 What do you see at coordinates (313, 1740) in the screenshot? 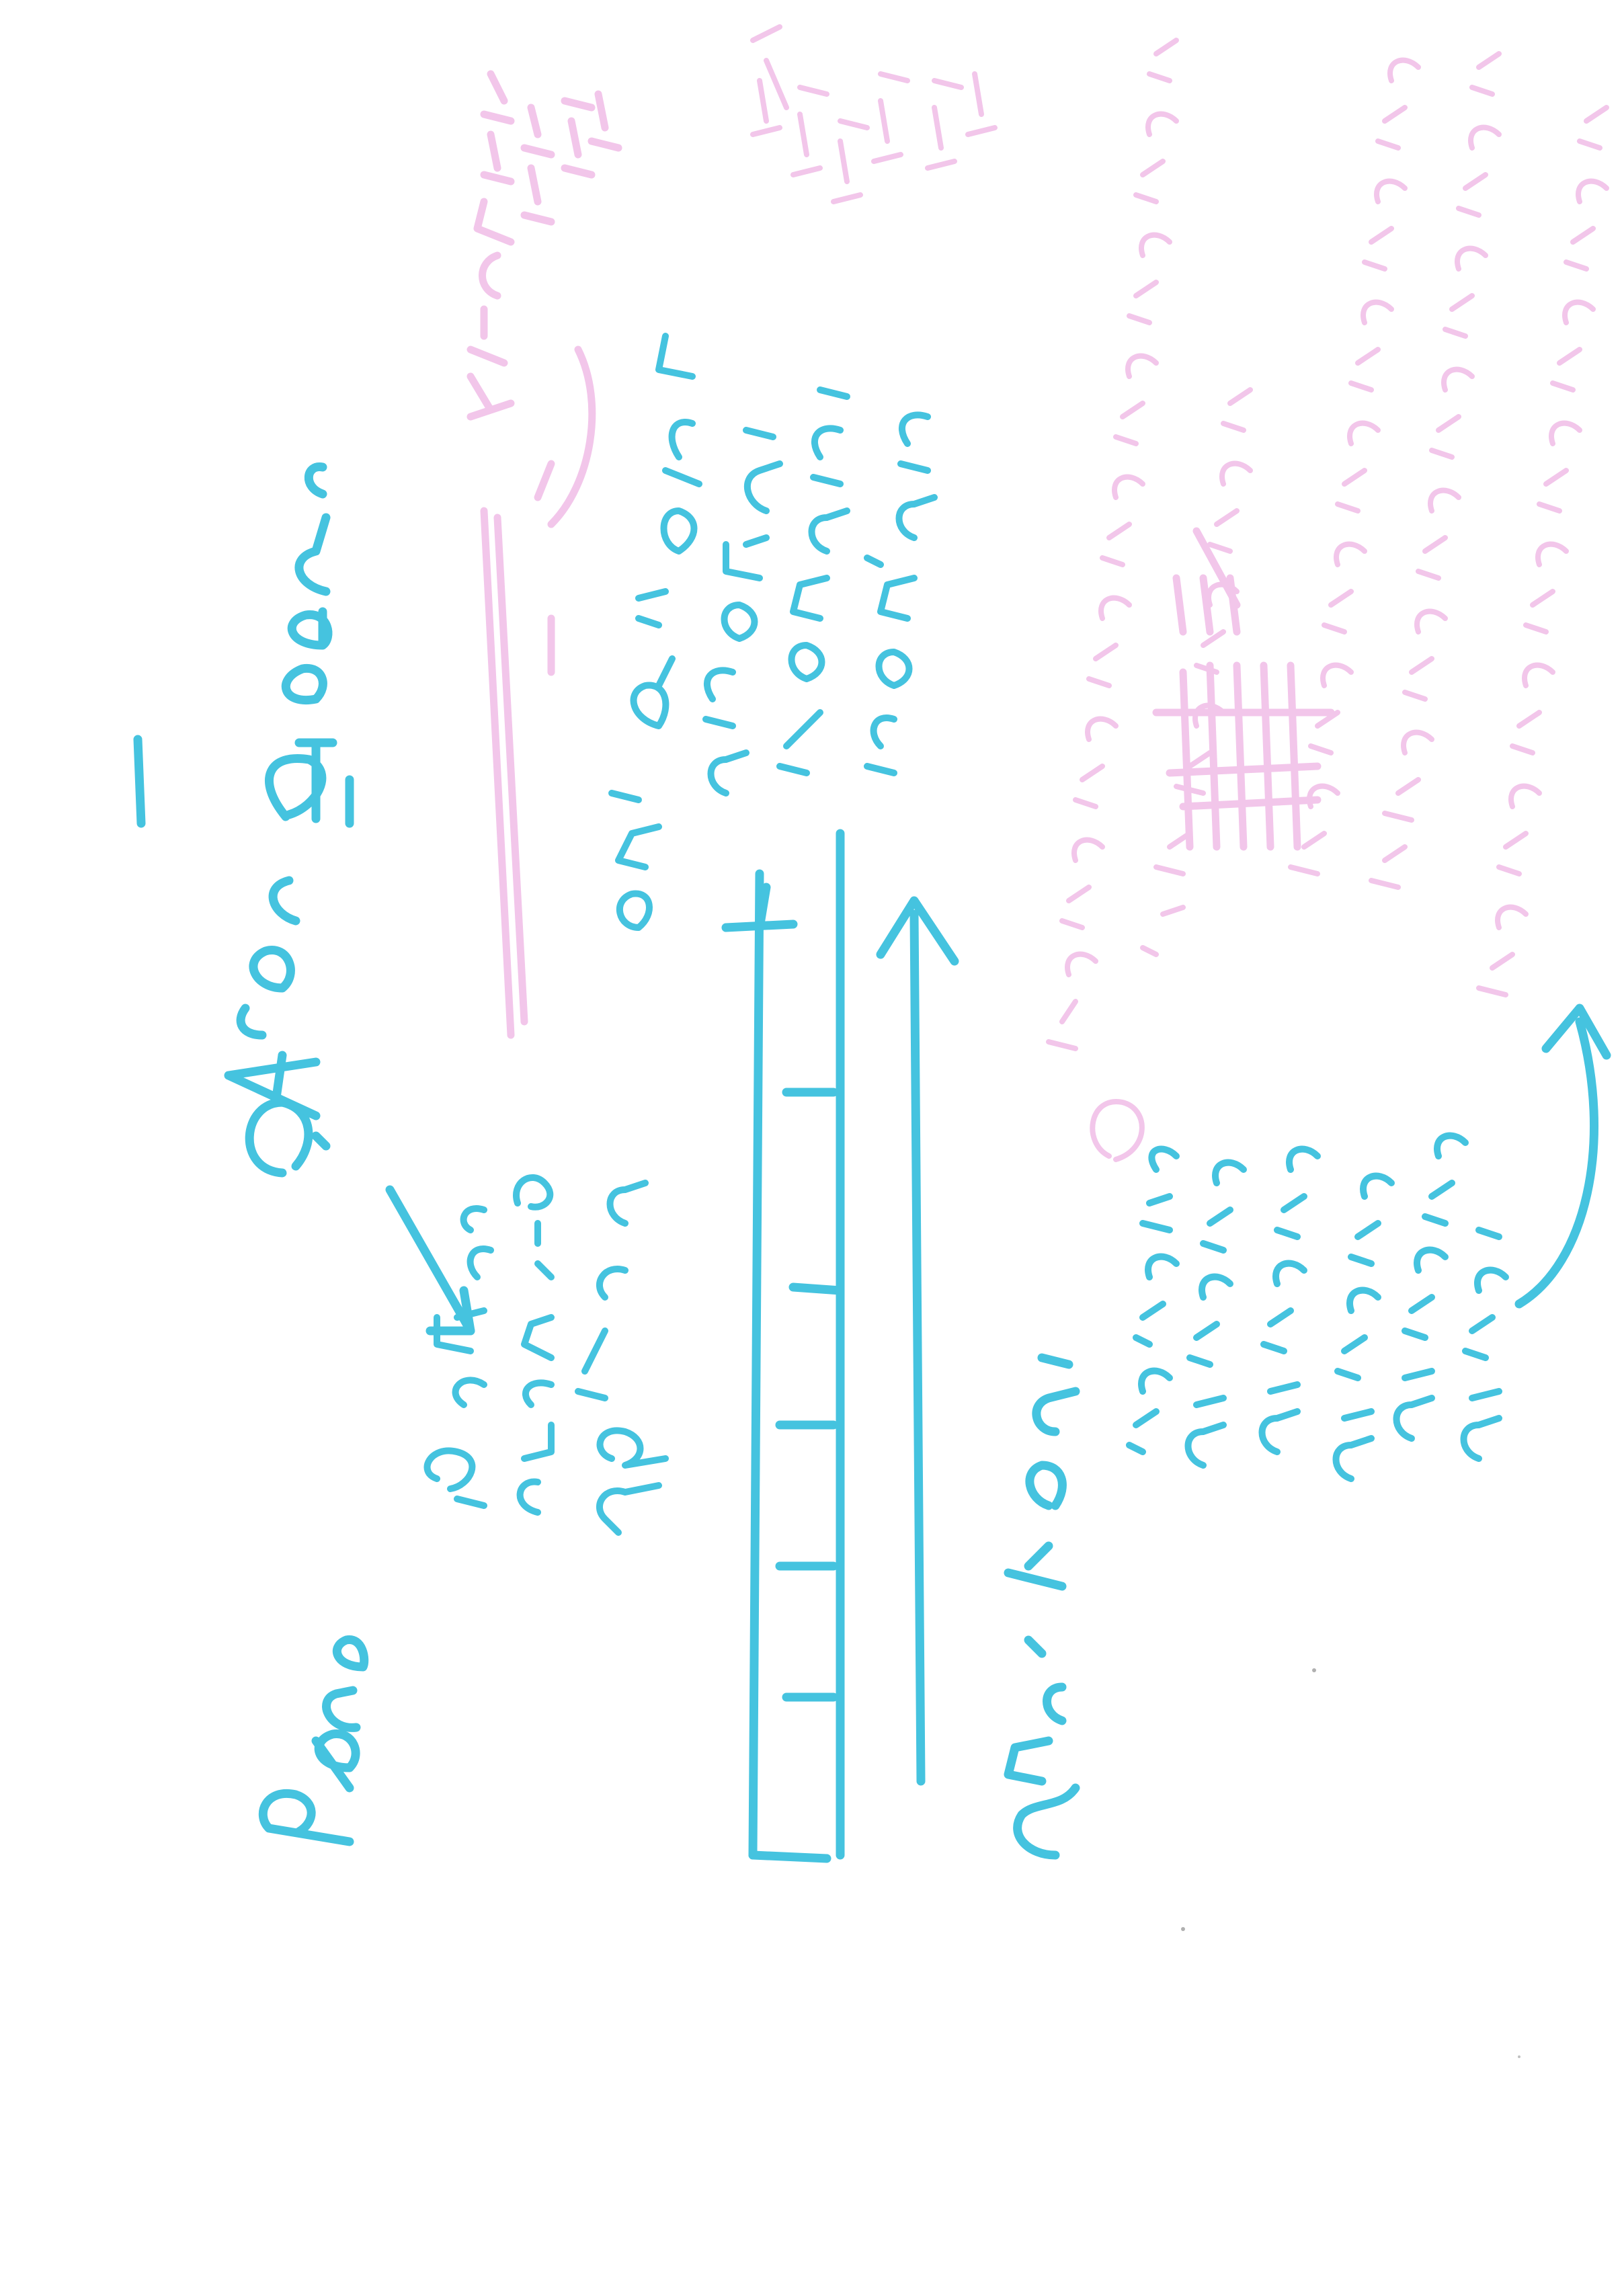
I see `handwritten-heading-middle` at bounding box center [313, 1740].